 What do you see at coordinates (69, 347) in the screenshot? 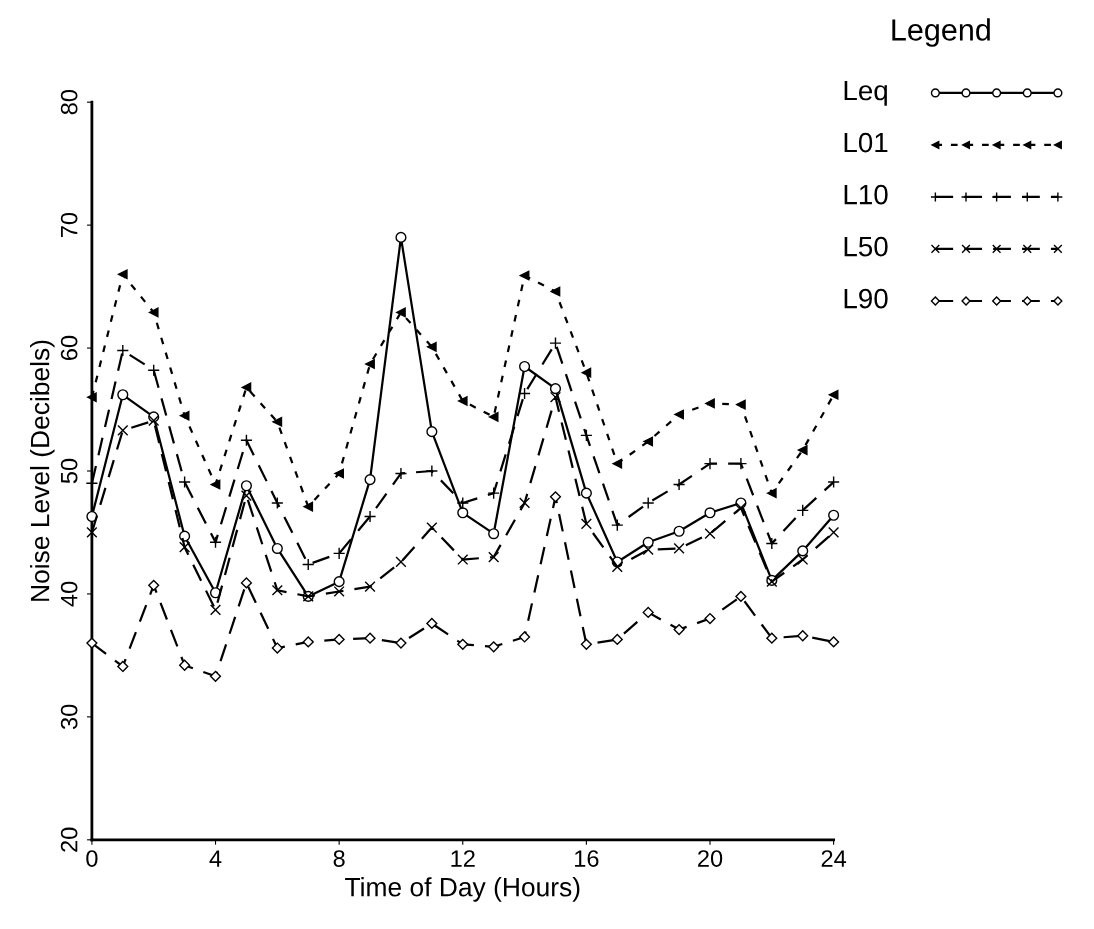
I see `y-tick-label: 60` at bounding box center [69, 347].